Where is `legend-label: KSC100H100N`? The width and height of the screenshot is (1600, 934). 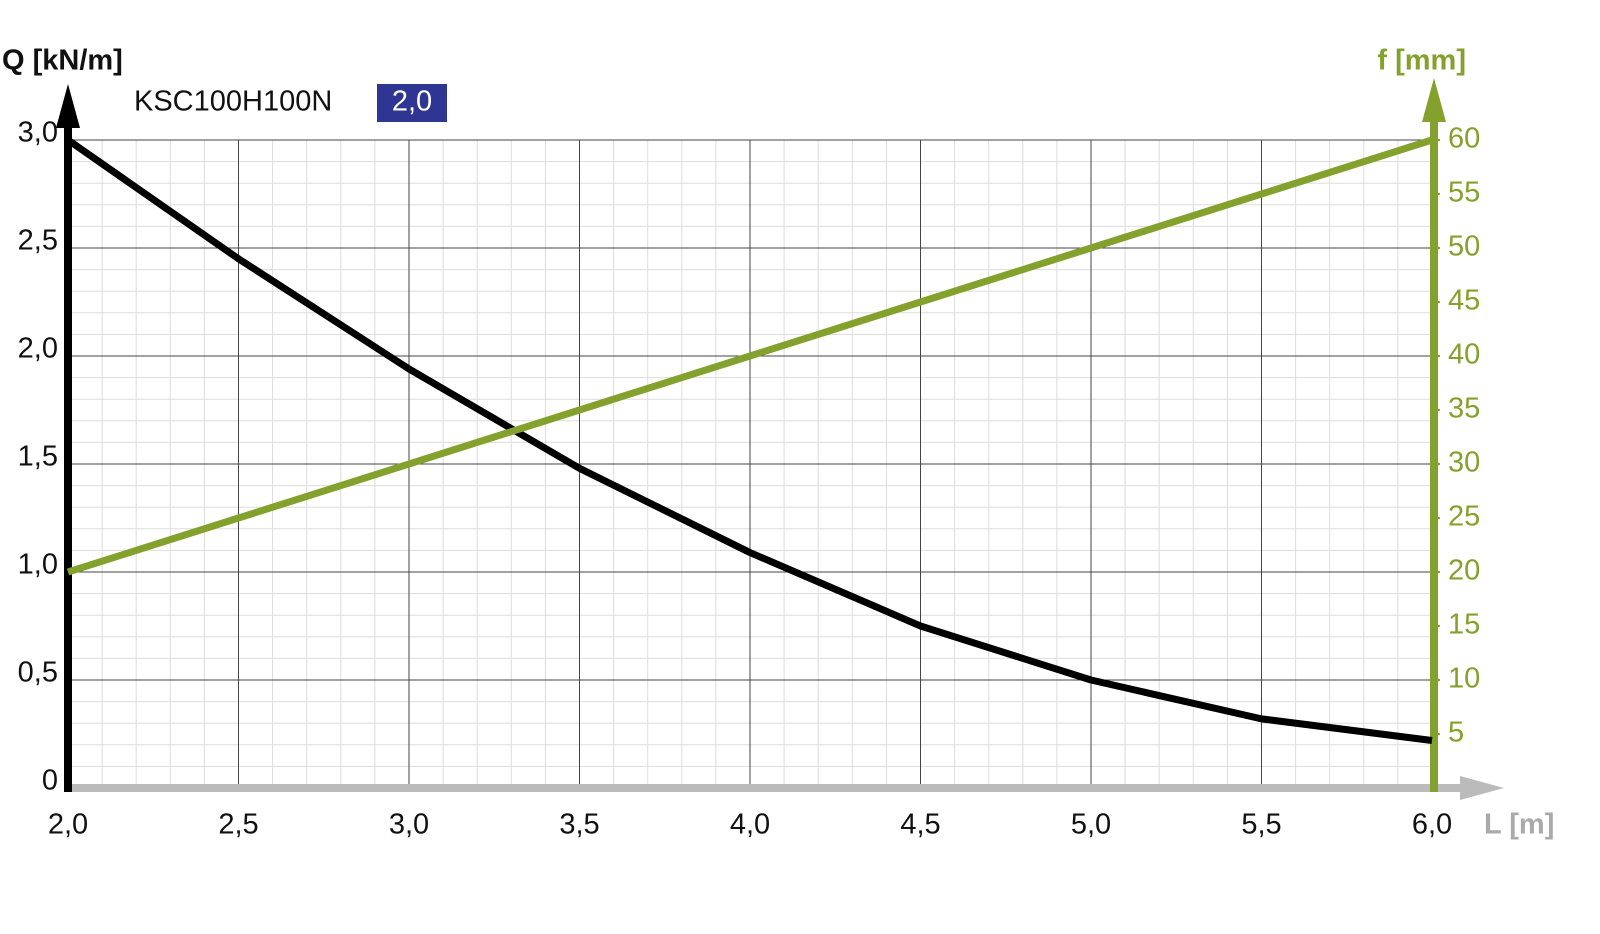 legend-label: KSC100H100N is located at coordinates (233, 102).